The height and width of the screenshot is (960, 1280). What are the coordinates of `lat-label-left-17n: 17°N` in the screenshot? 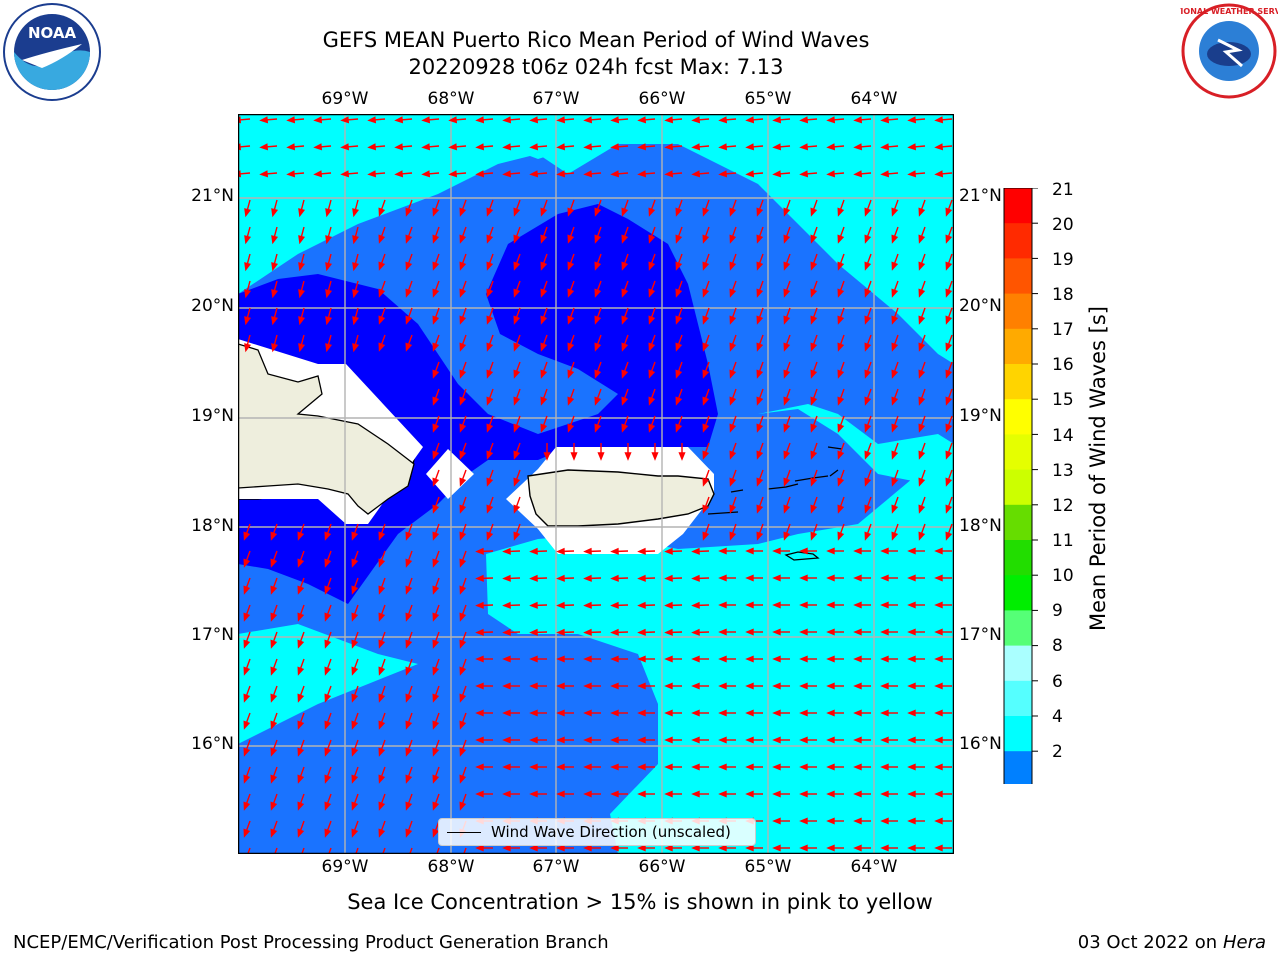 It's located at (212, 635).